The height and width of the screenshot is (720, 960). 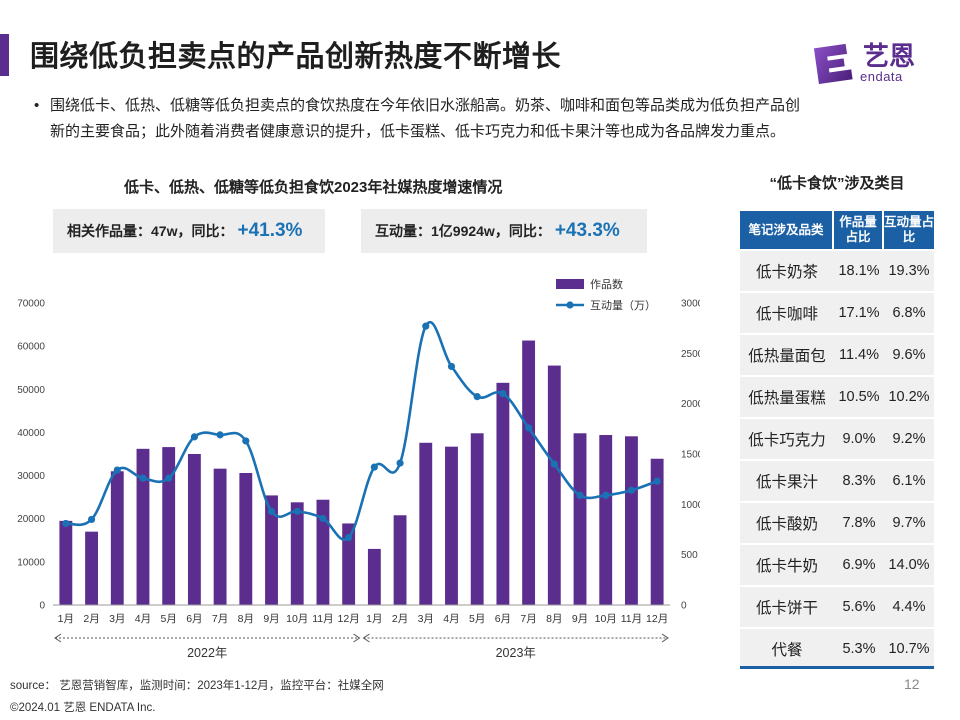 What do you see at coordinates (463, 231) in the screenshot?
I see `engagement-stat-label: 互动量：1亿9924w，同比：` at bounding box center [463, 231].